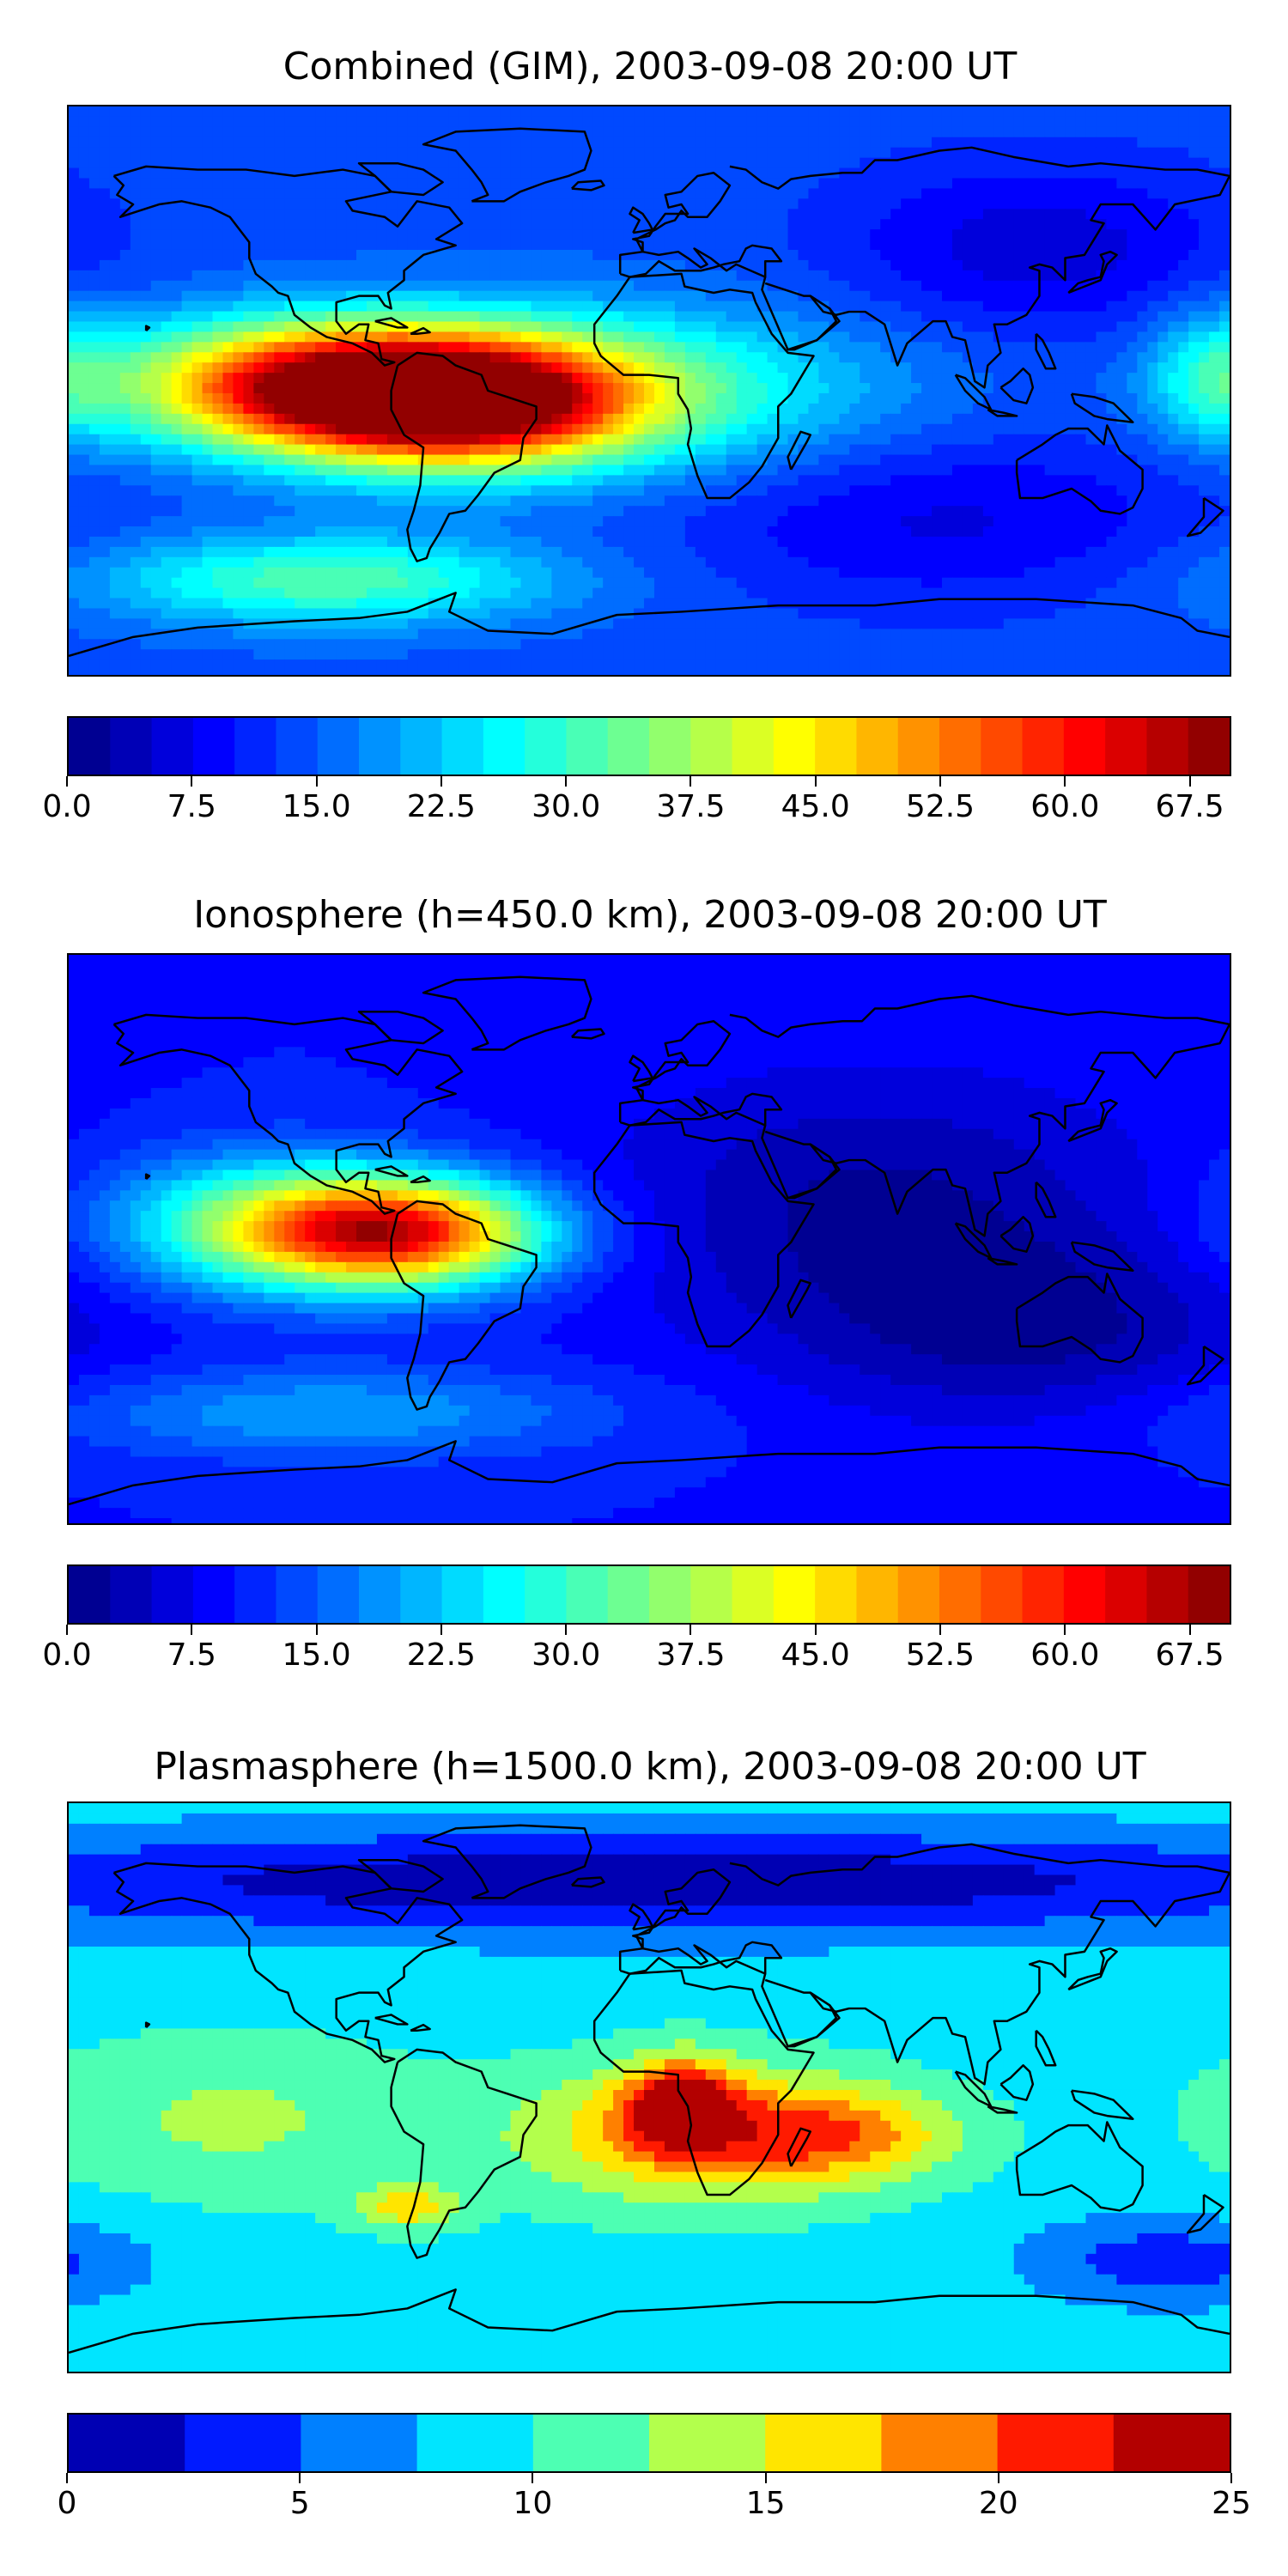  Describe the element at coordinates (1102, 2105) in the screenshot. I see `coast-new-guinea` at that location.